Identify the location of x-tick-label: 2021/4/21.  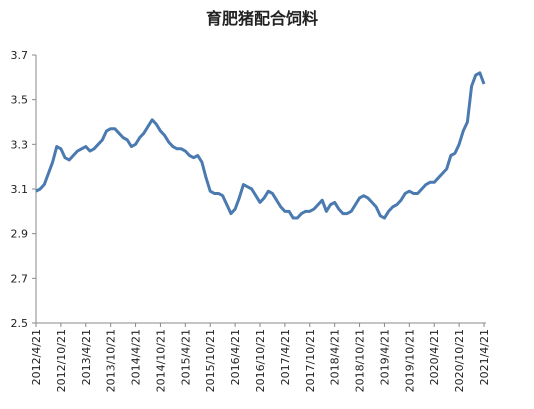
(484, 357).